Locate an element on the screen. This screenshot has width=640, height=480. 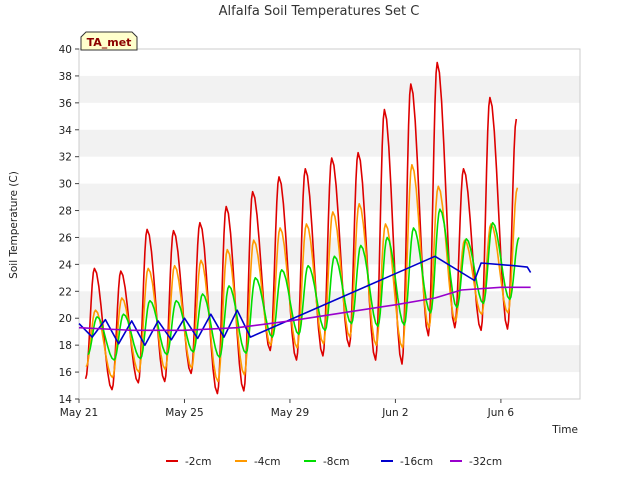
x-axis-title: Time is located at coordinates (564, 430).